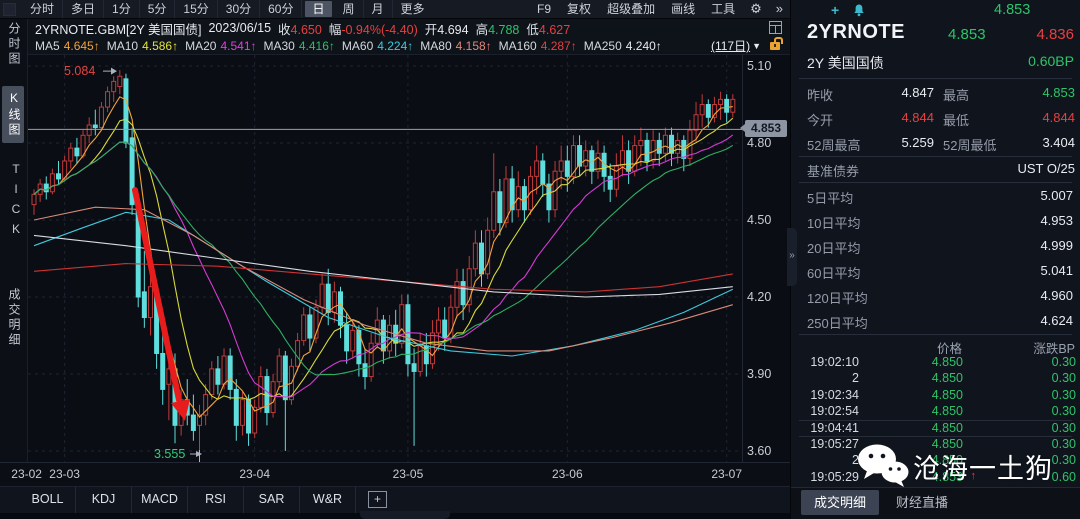 The width and height of the screenshot is (1080, 519). Describe the element at coordinates (169, 454) in the screenshot. I see `low-annotation: 3.555` at that location.